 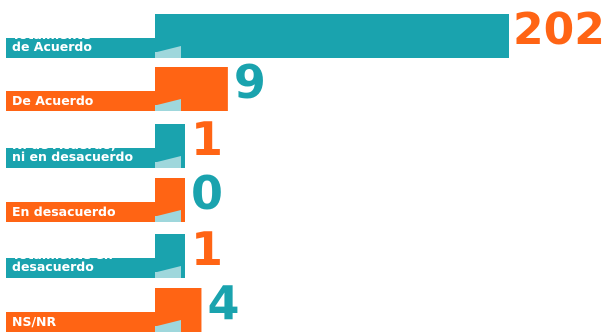 What do you see at coordinates (207, 193) in the screenshot?
I see `value-label-en-desacuerdo: 0` at bounding box center [207, 193].